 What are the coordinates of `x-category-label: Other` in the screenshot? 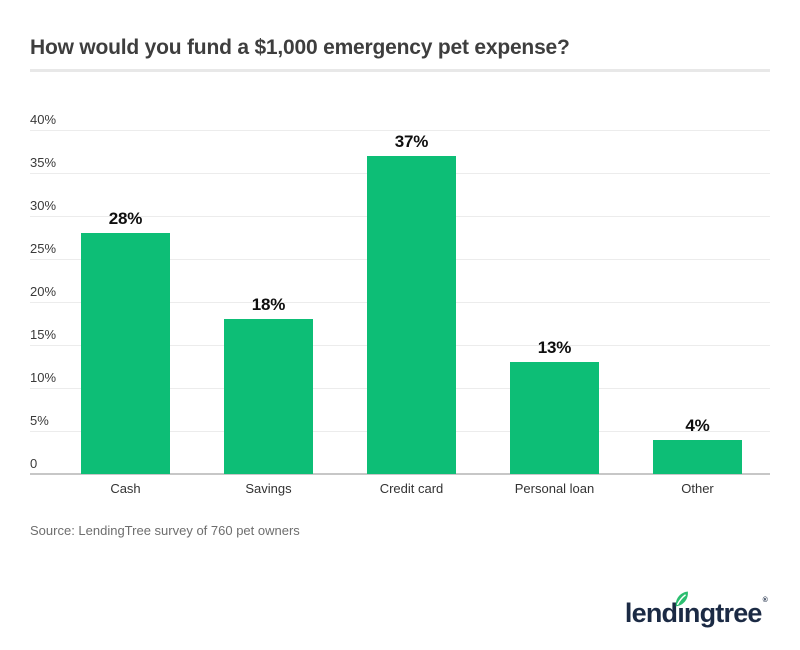 It's located at (697, 488).